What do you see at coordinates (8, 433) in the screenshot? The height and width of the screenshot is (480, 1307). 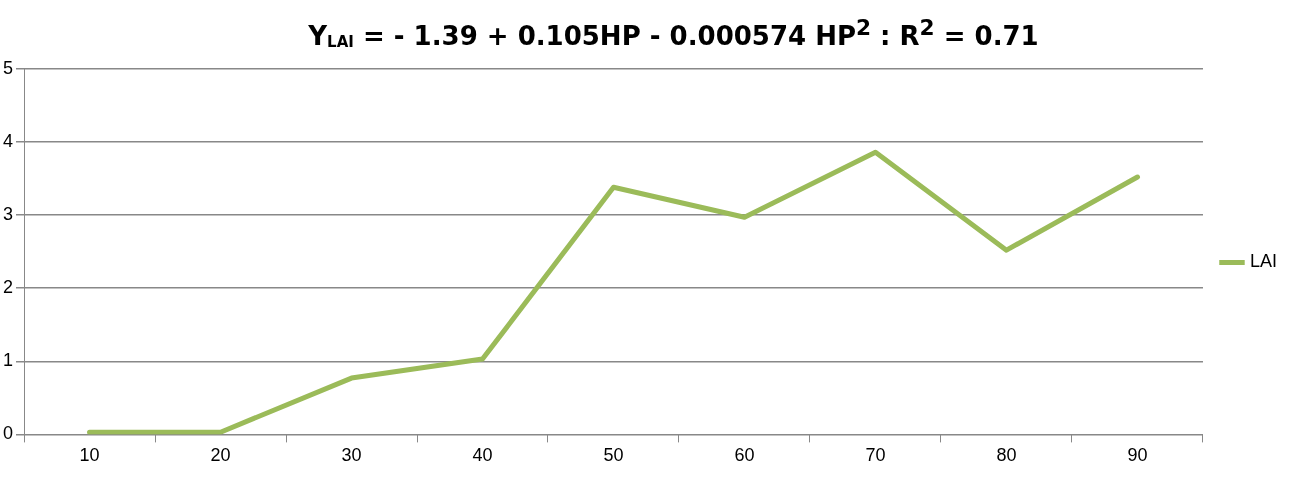 I see `y-tick-label: 0` at bounding box center [8, 433].